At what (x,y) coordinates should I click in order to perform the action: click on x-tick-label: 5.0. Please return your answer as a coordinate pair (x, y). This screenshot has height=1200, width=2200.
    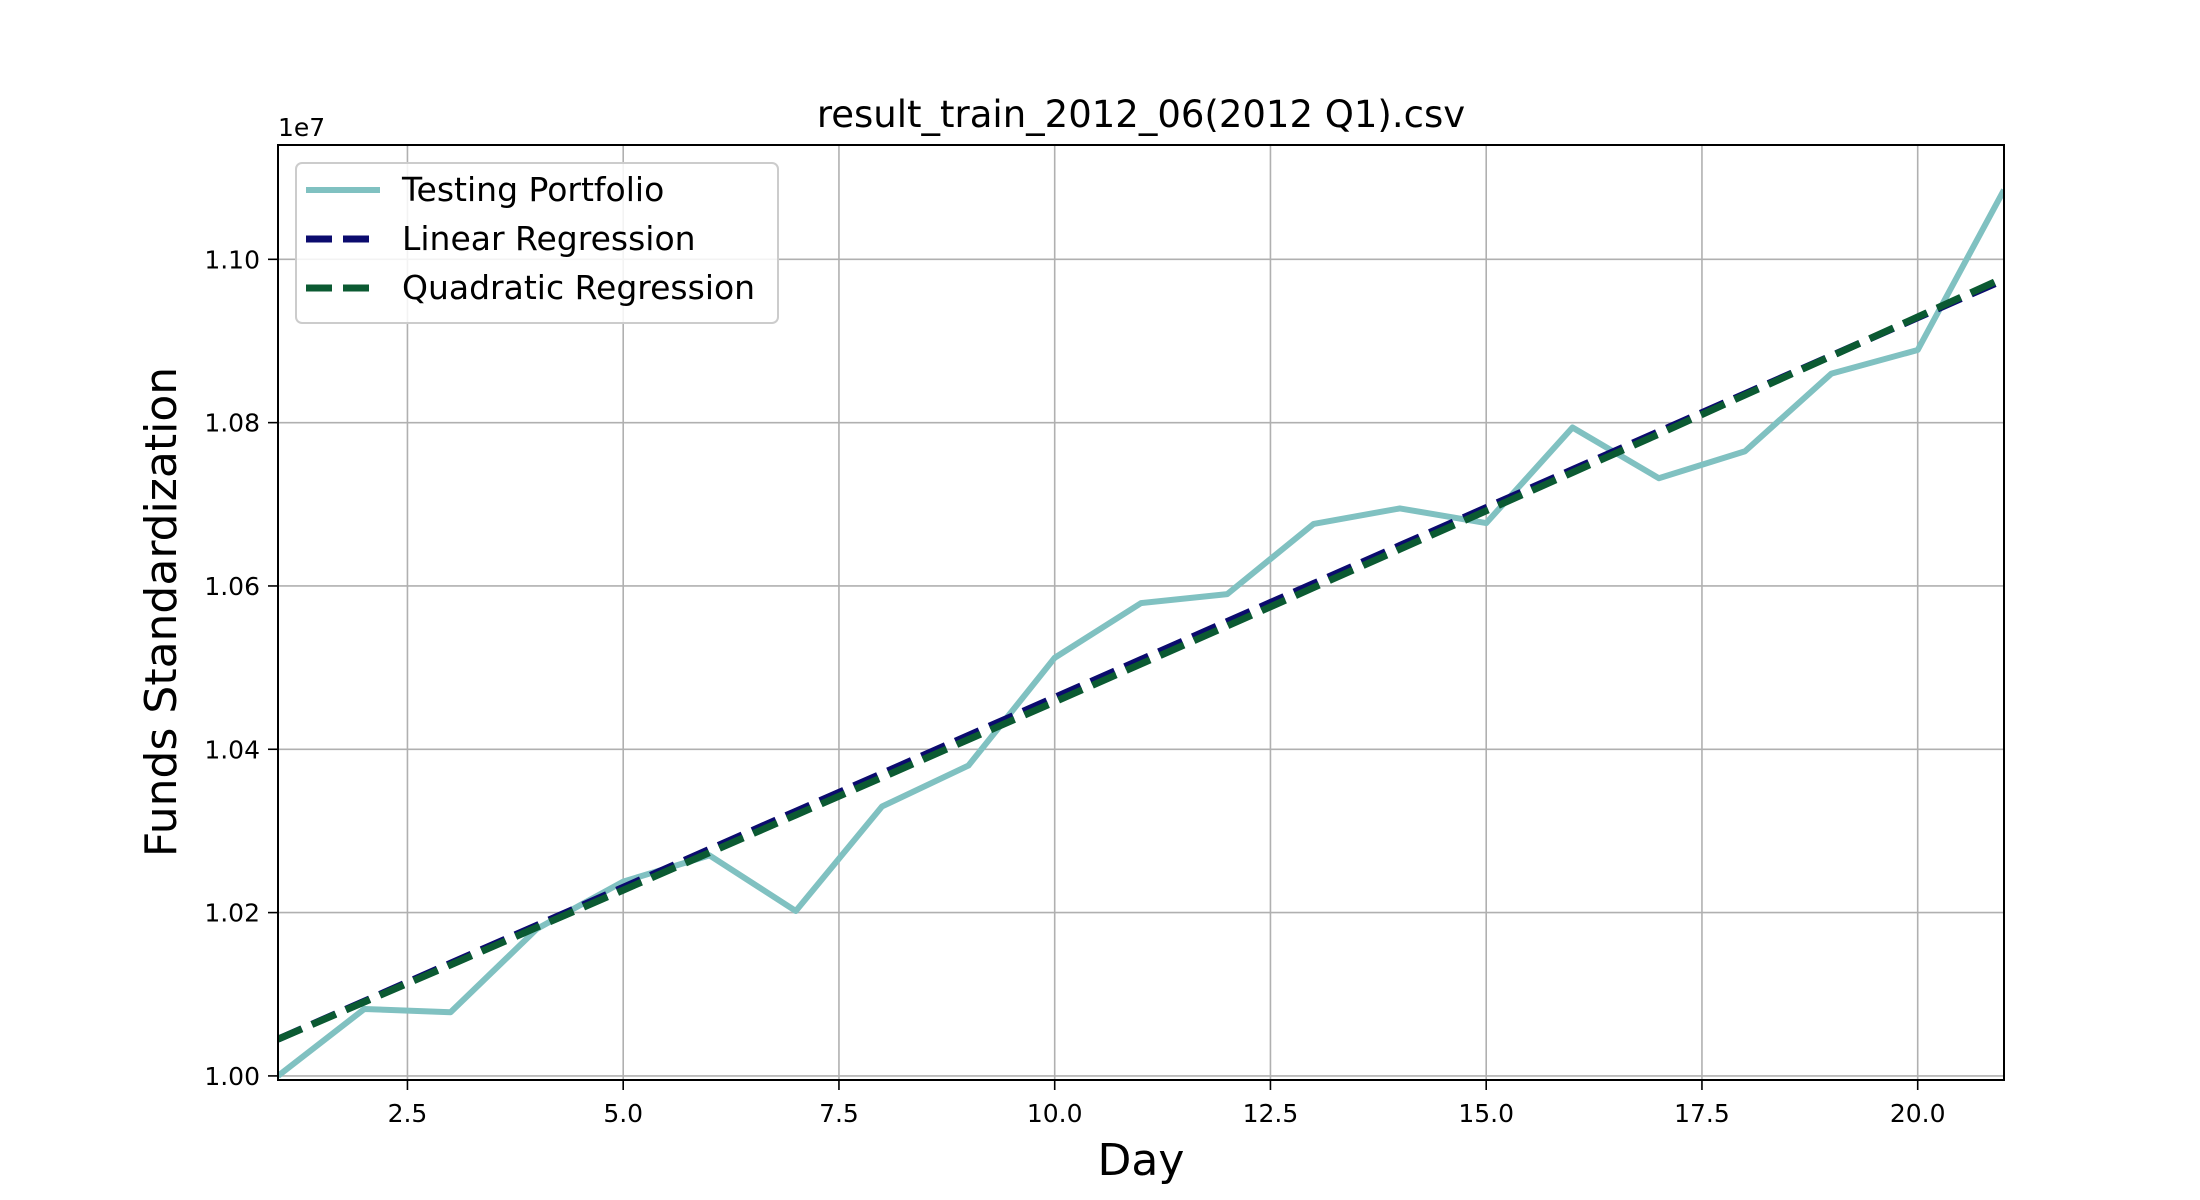
    Looking at the image, I should click on (623, 1113).